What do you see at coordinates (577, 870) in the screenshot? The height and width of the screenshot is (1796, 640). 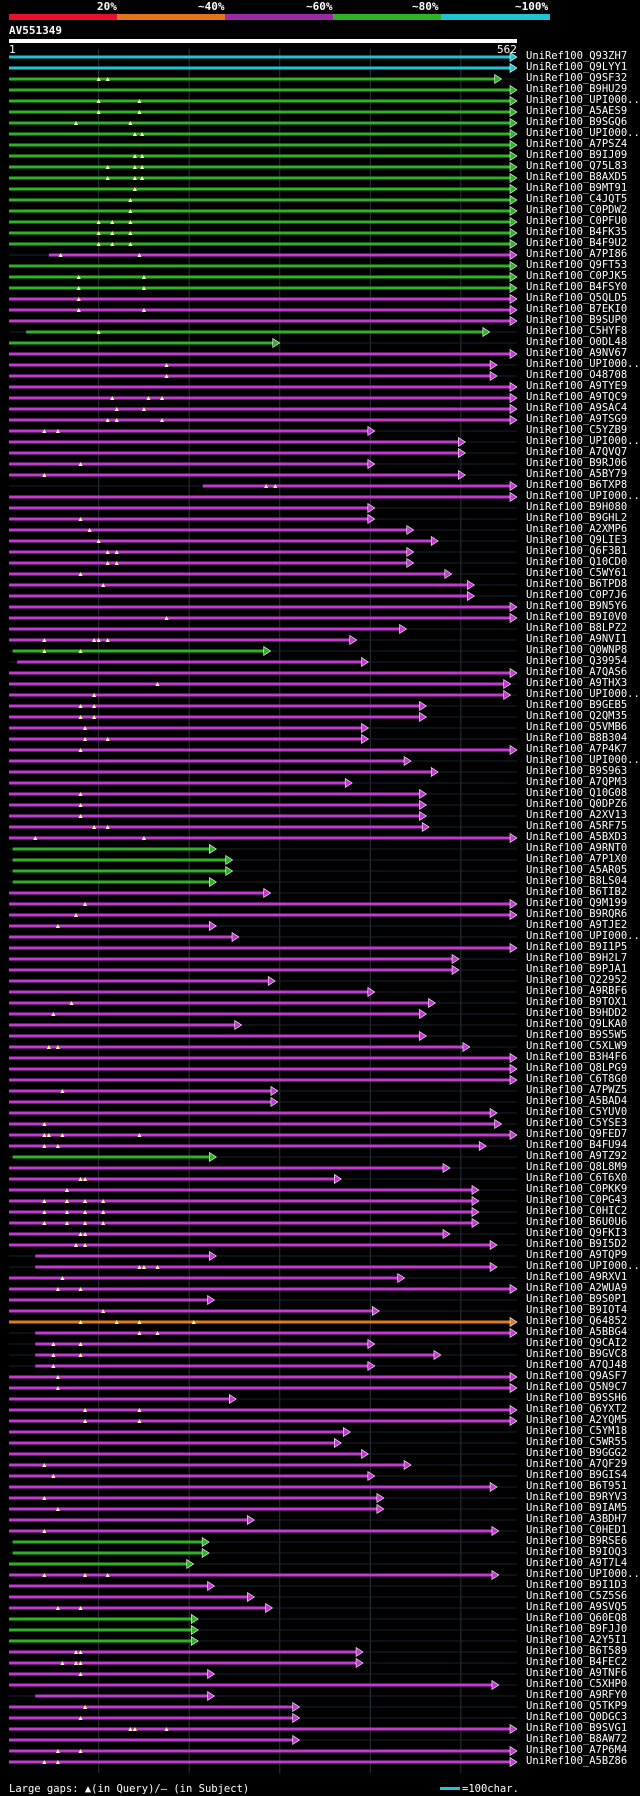 I see `hit-label: UniRef100_A5AR05` at bounding box center [577, 870].